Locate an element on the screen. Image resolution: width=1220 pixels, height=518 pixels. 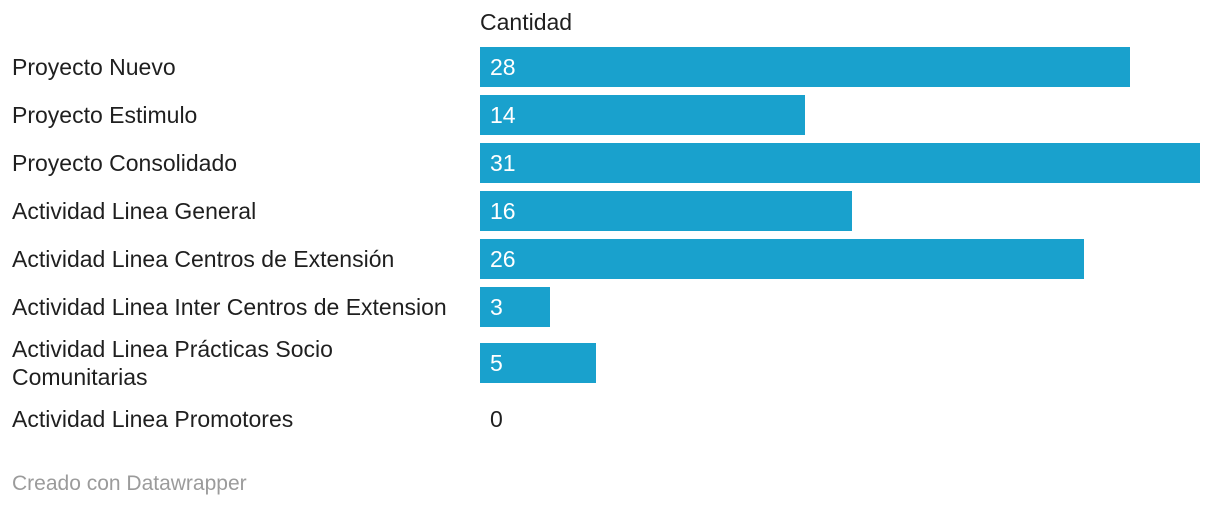
bar: 31 is located at coordinates (840, 163).